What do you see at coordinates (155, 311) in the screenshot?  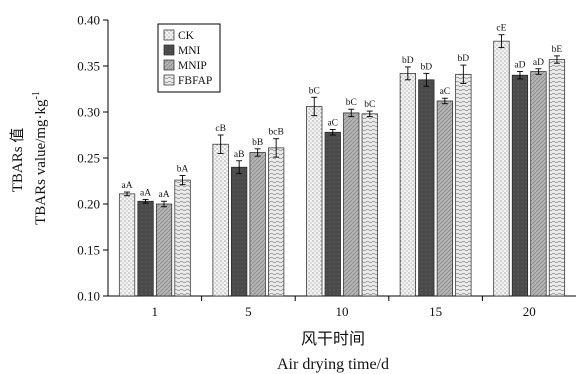 I see `x-tick-label: 1` at bounding box center [155, 311].